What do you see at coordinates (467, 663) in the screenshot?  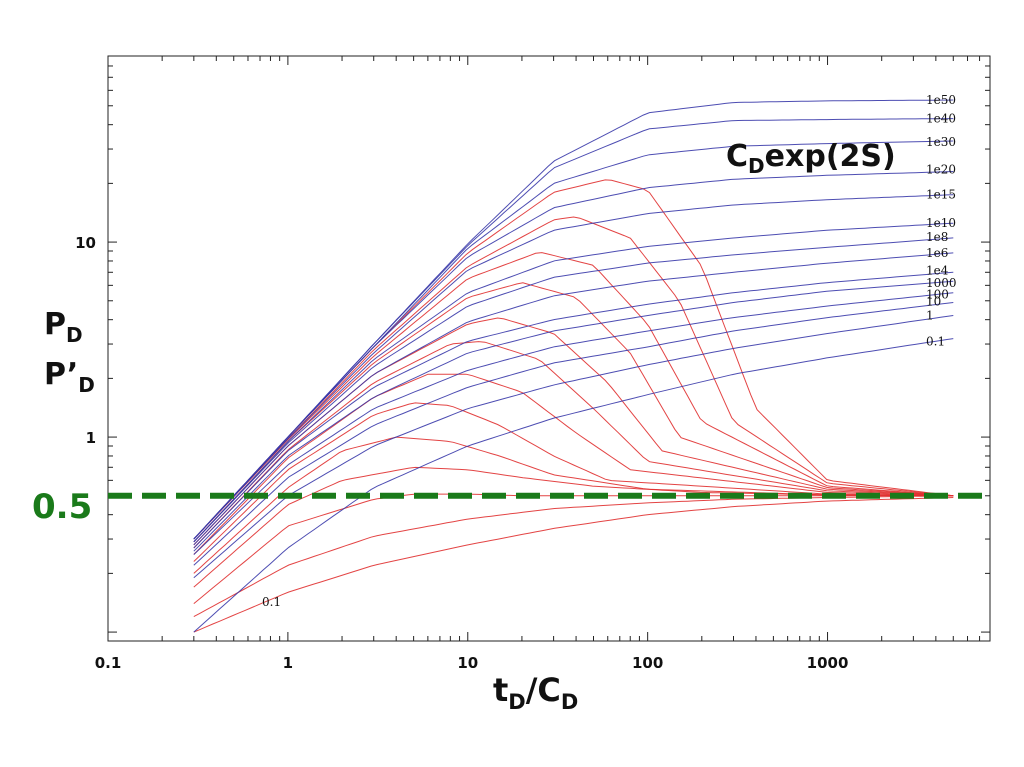 I see `x-tick-label: 10` at bounding box center [467, 663].